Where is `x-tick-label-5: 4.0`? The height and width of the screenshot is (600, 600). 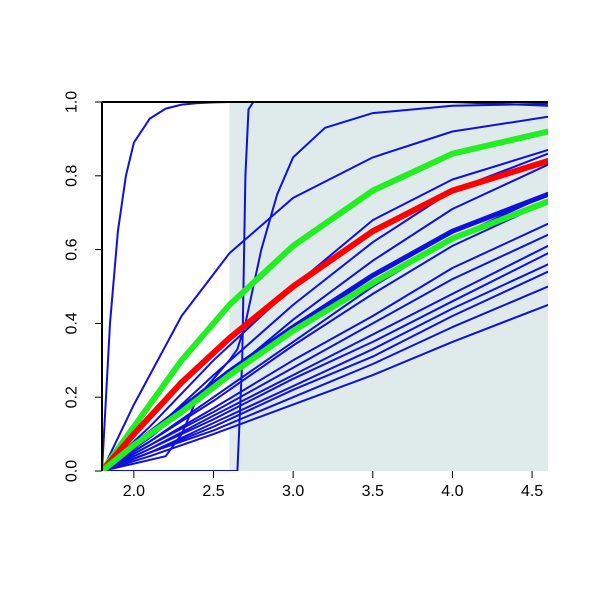 x-tick-label-5: 4.0 is located at coordinates (452, 491).